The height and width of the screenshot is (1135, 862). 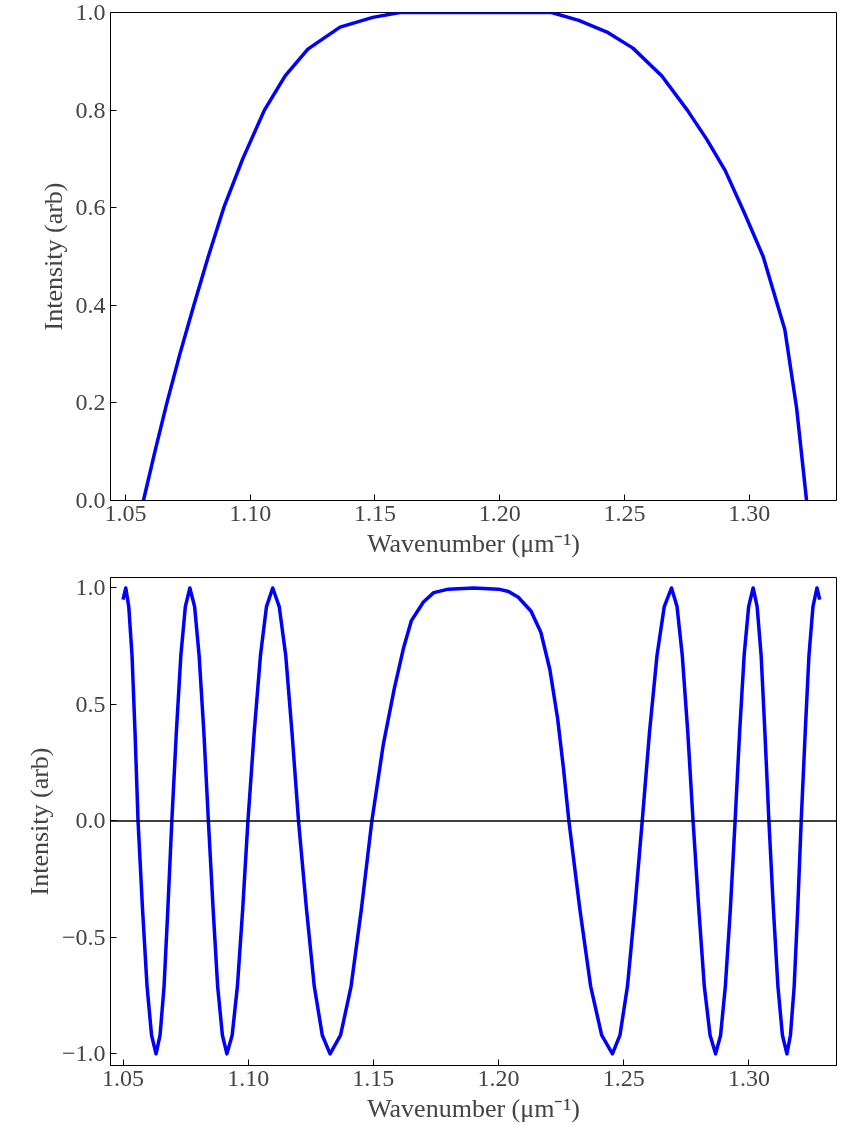 What do you see at coordinates (83, 1053) in the screenshot?
I see `y-tick-label: −1.0` at bounding box center [83, 1053].